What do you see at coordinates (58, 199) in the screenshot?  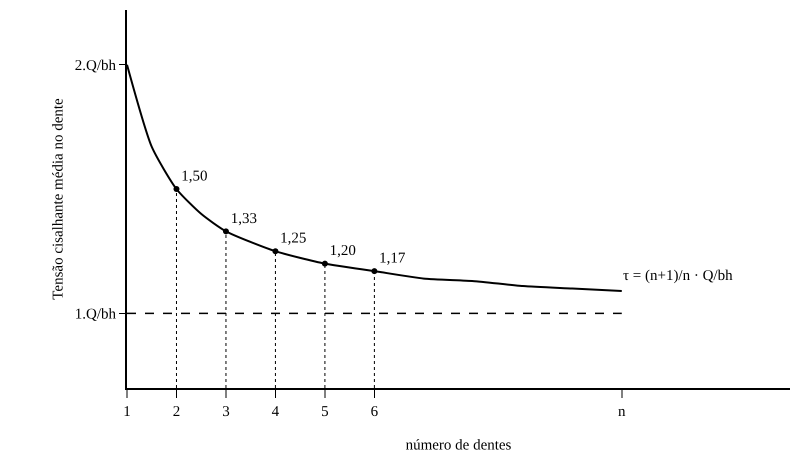 I see `y-axis-title: Tensão cisalhante média no dente` at bounding box center [58, 199].